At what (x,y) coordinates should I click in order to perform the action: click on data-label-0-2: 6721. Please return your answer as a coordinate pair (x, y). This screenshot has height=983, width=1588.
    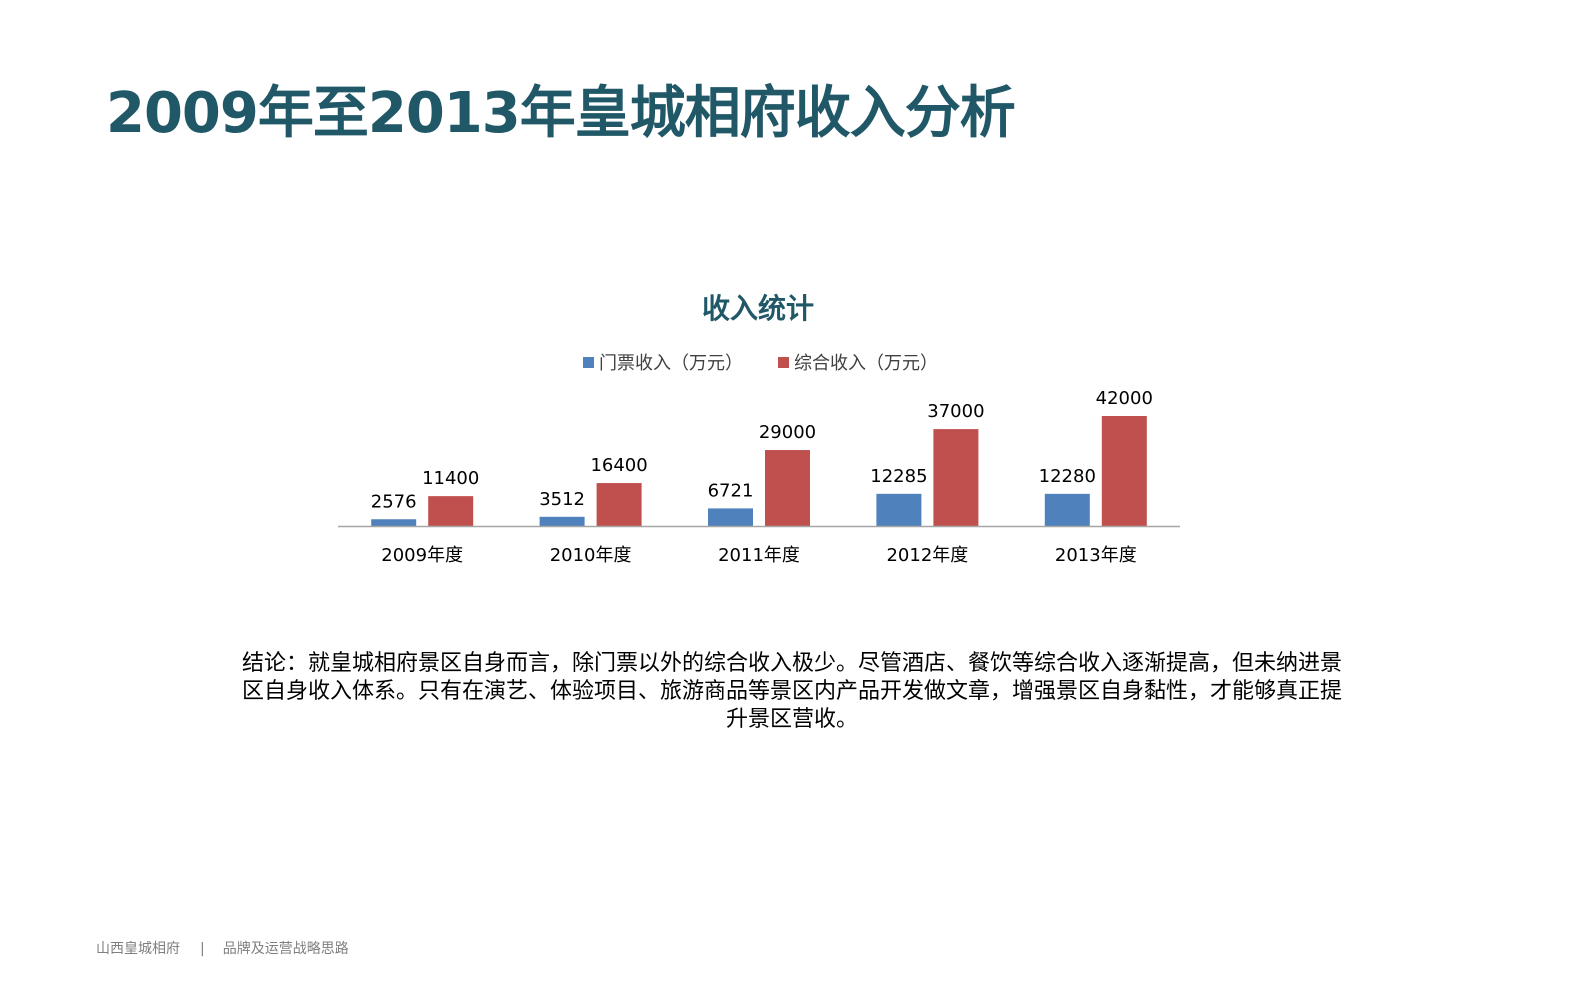
    Looking at the image, I should click on (731, 490).